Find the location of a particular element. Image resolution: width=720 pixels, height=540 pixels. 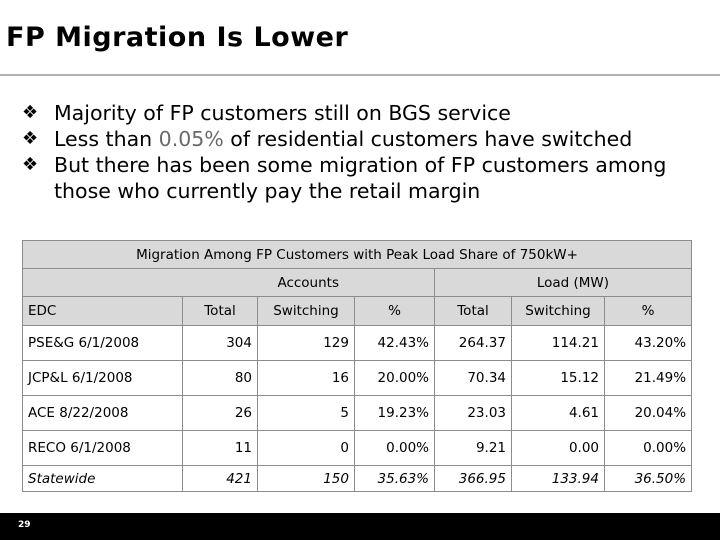

table-cell: 133.94 is located at coordinates (558, 478).